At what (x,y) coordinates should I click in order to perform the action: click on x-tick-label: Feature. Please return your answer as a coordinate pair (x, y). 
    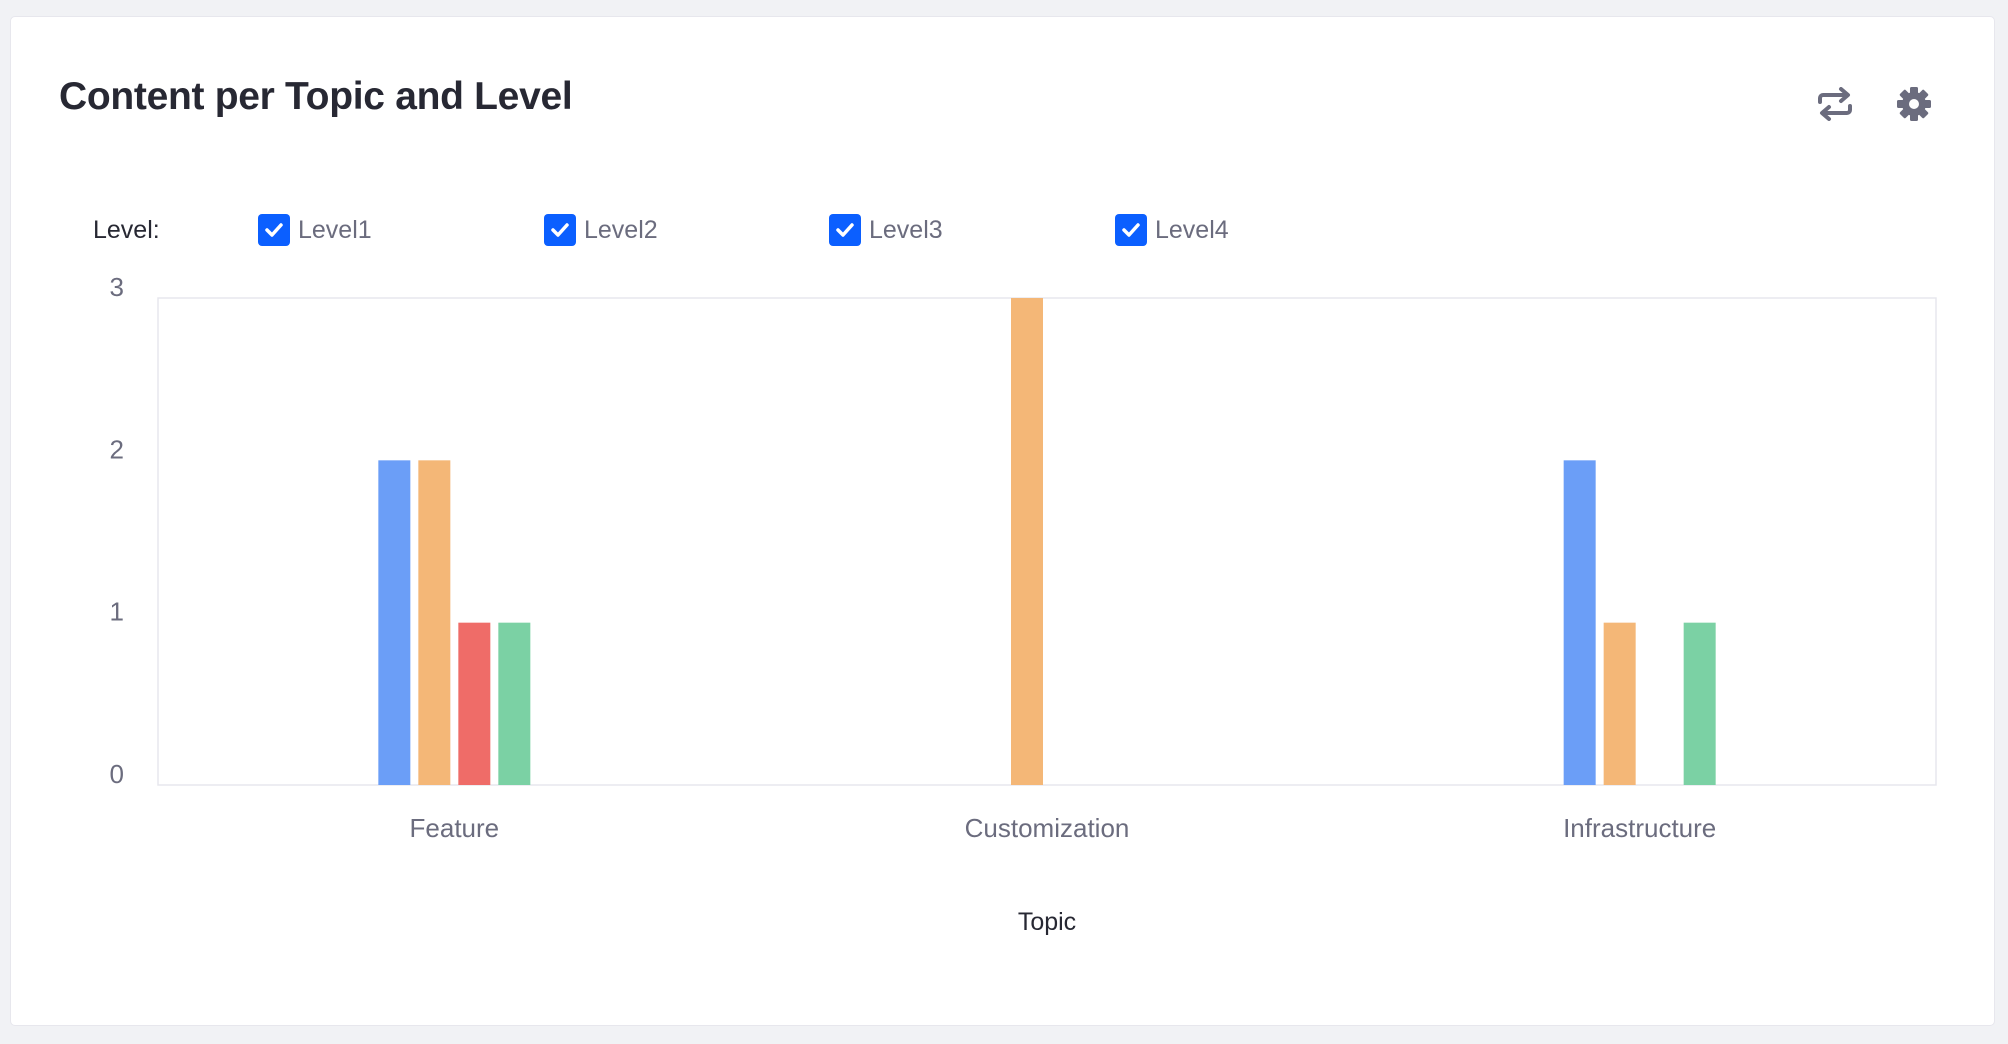
    Looking at the image, I should click on (455, 828).